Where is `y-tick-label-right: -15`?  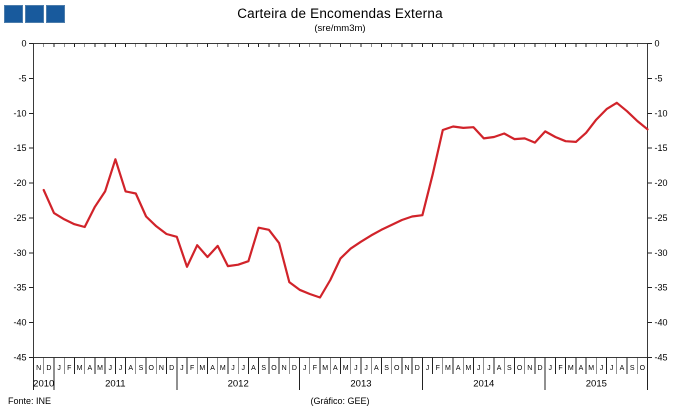
y-tick-label-right: -15 is located at coordinates (661, 148).